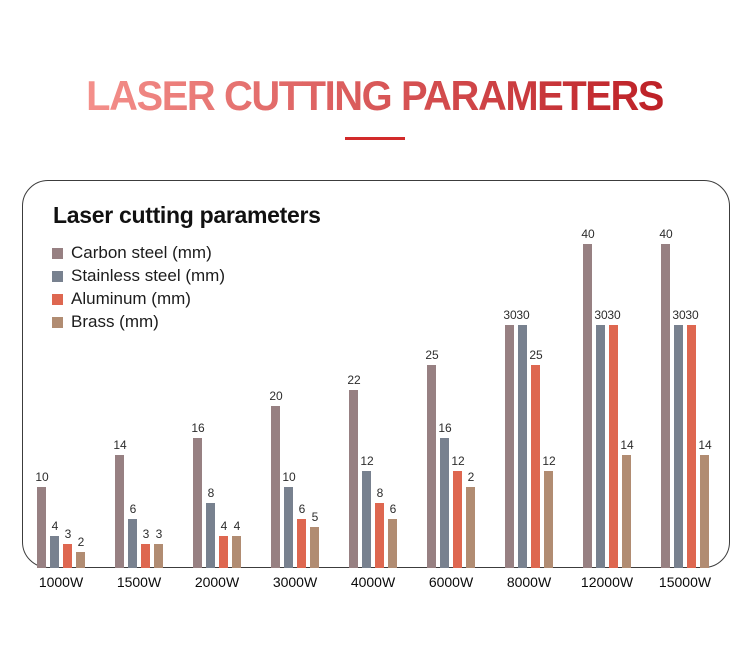  What do you see at coordinates (601, 315) in the screenshot?
I see `bar-value-label-stainless-steel-mm-12000w: 30` at bounding box center [601, 315].